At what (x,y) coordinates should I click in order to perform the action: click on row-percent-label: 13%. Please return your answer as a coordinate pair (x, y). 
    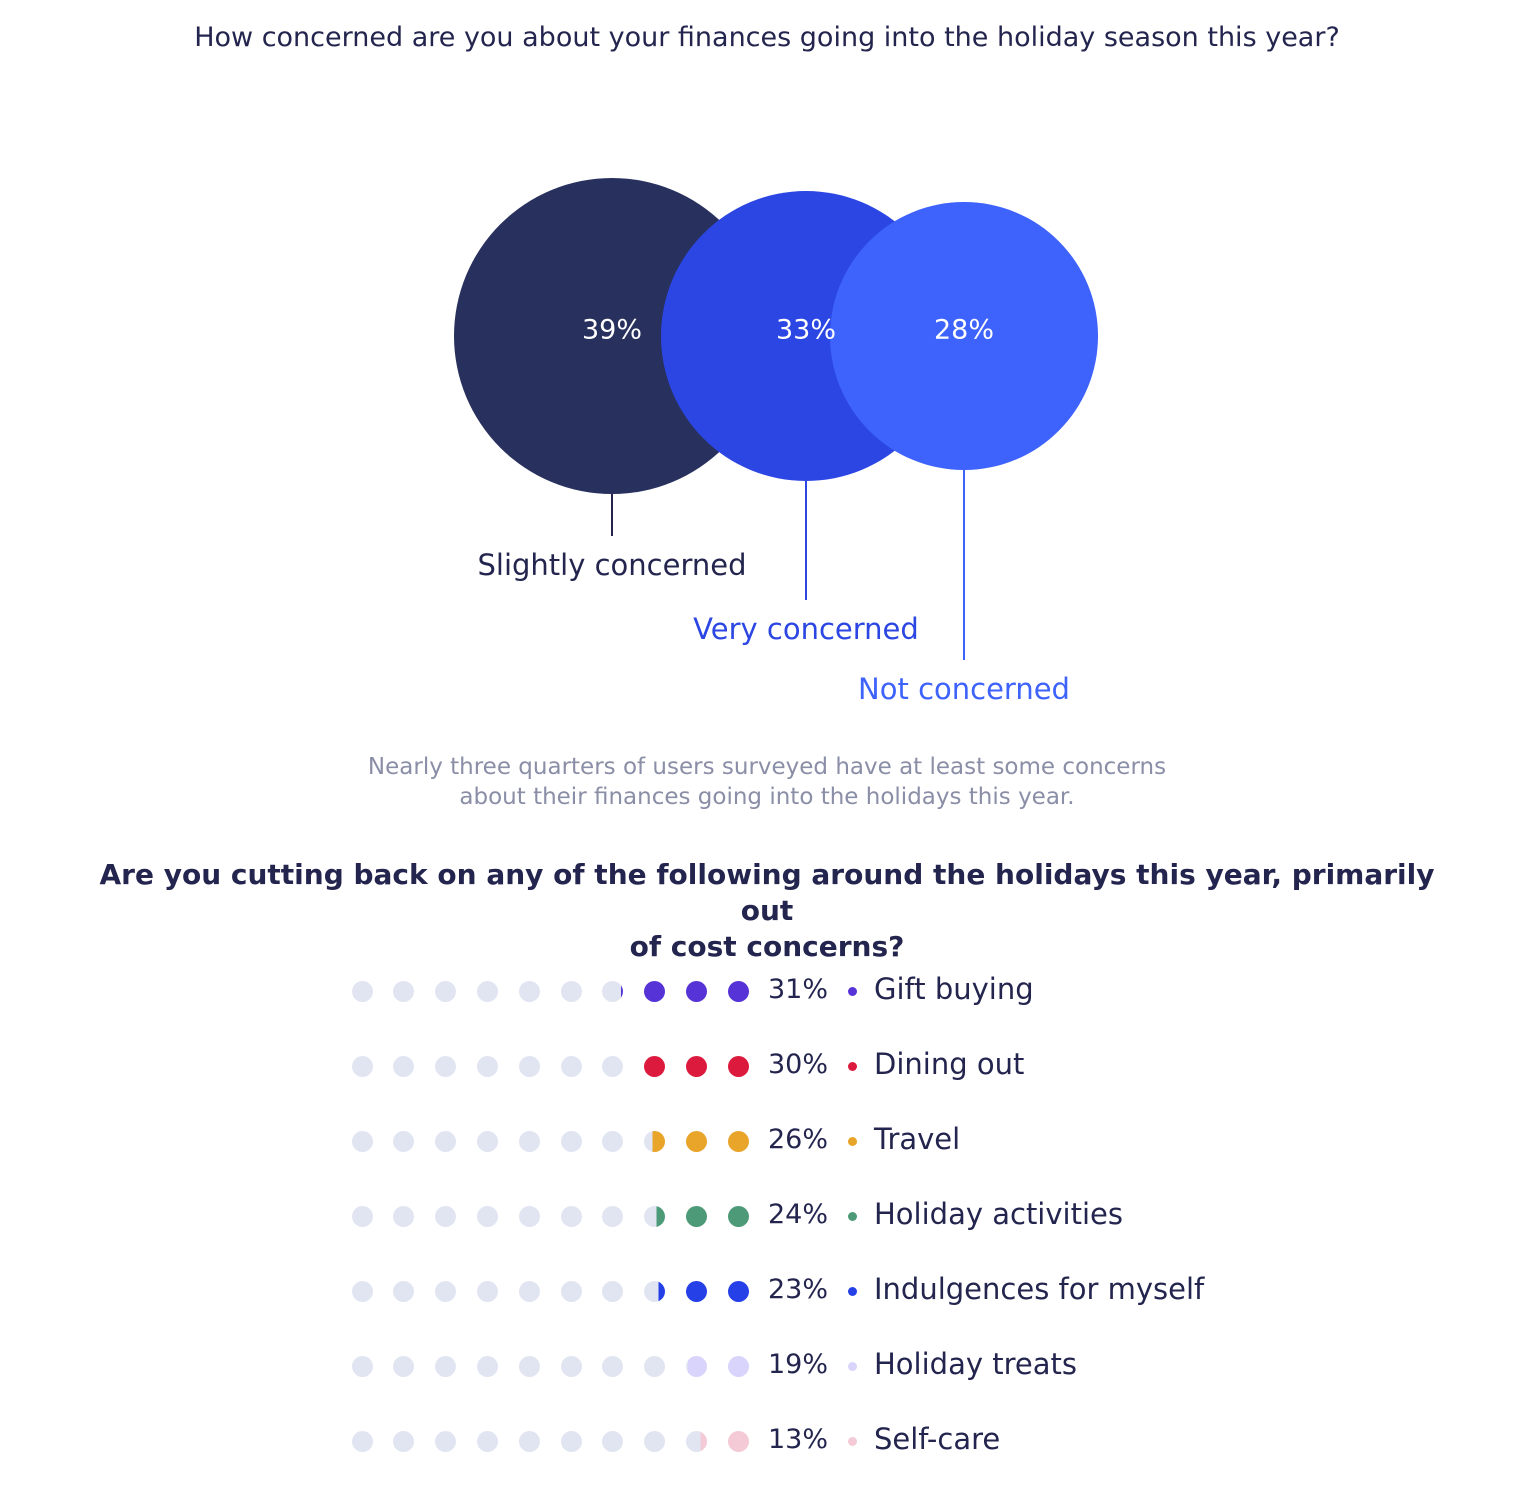
    Looking at the image, I should click on (797, 1439).